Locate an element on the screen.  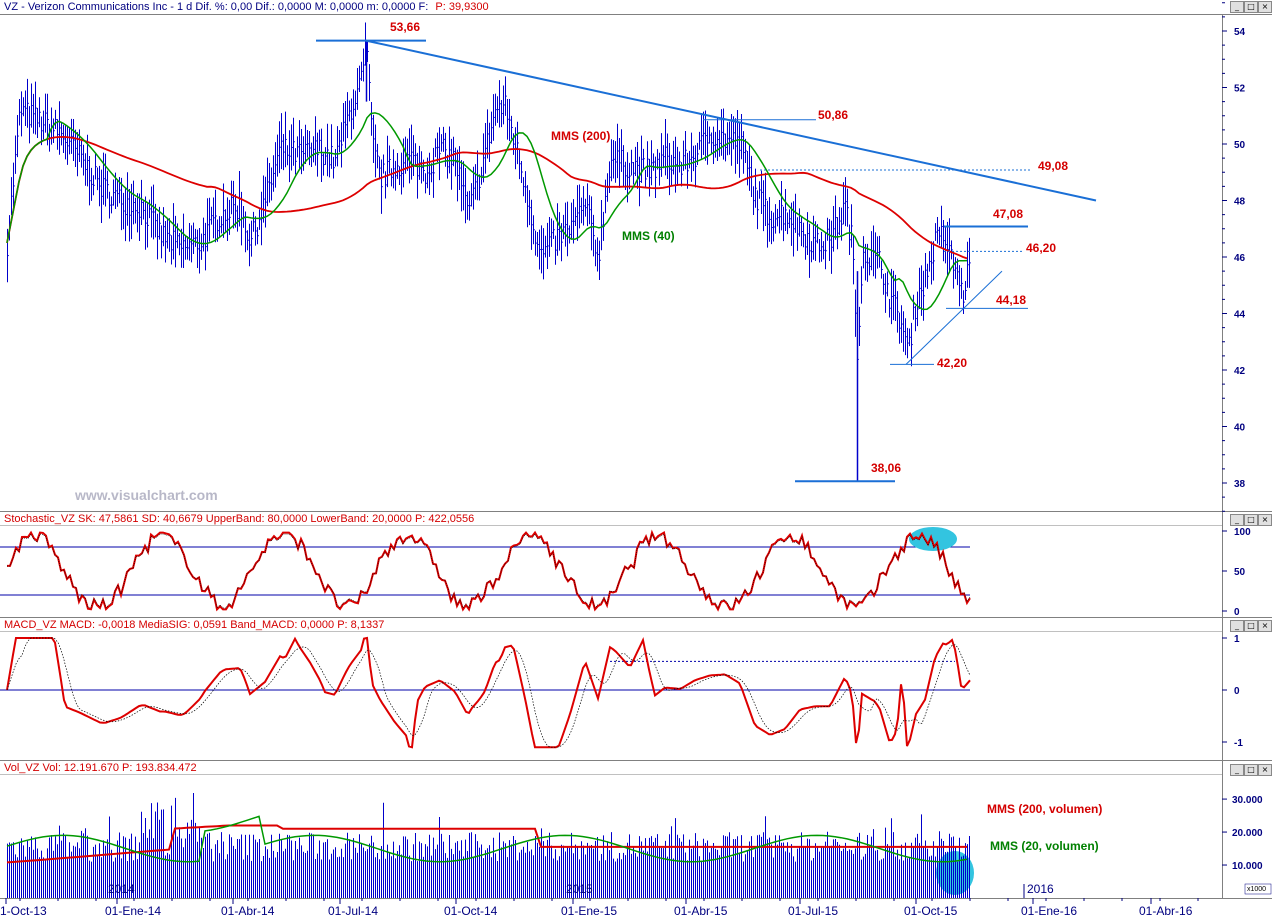
volume-mms20-line is located at coordinates (487, 839).